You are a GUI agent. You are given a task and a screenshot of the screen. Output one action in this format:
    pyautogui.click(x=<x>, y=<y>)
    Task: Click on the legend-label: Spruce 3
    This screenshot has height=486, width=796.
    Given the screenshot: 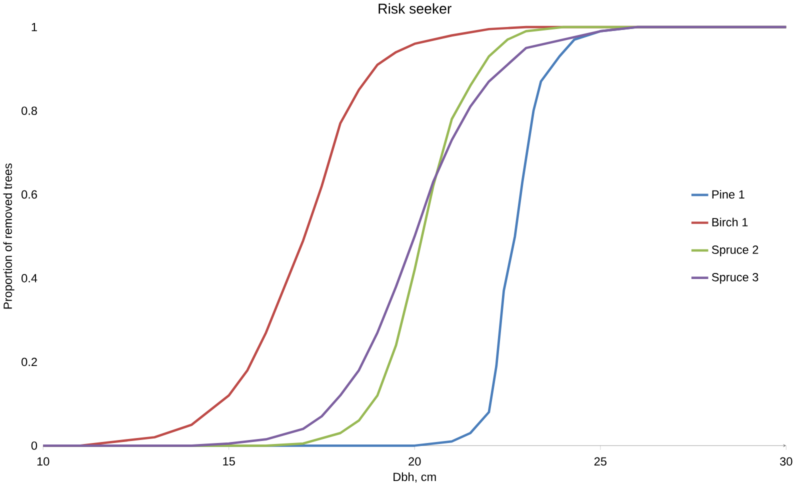 What is the action you would take?
    pyautogui.click(x=735, y=278)
    